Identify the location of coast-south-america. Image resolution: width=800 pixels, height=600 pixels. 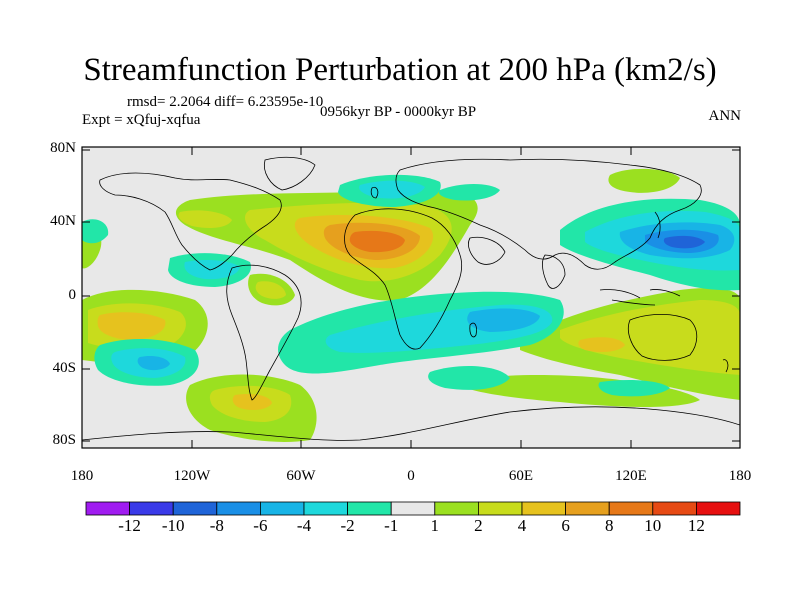
(264, 332).